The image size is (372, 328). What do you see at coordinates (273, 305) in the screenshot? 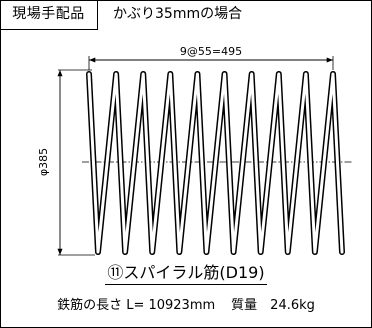
I see `bar-mass: 質量 24.6kg` at bounding box center [273, 305].